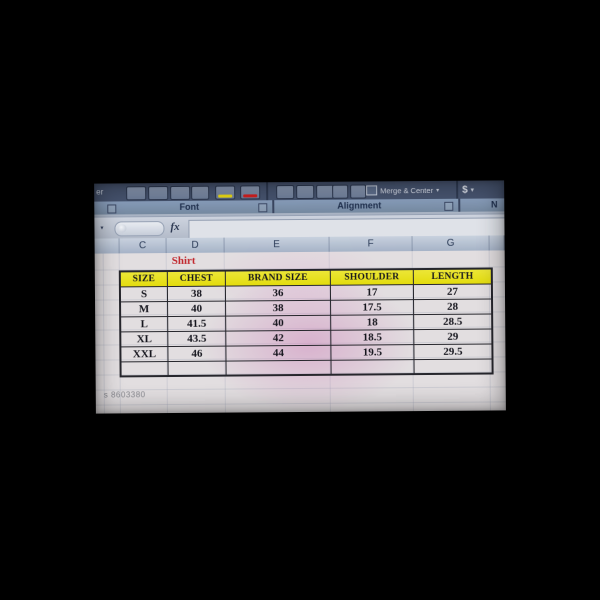 The height and width of the screenshot is (600, 600). I want to click on cell: S, so click(144, 295).